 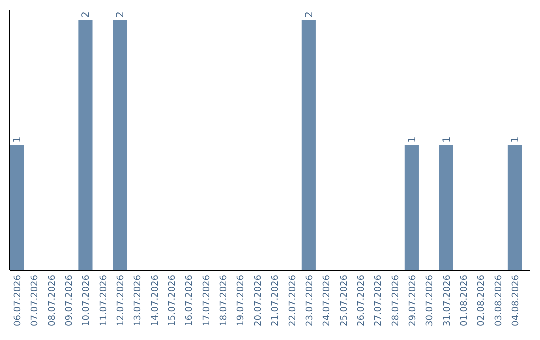 I want to click on x-tick-label: 26.07.2026, so click(x=361, y=300).